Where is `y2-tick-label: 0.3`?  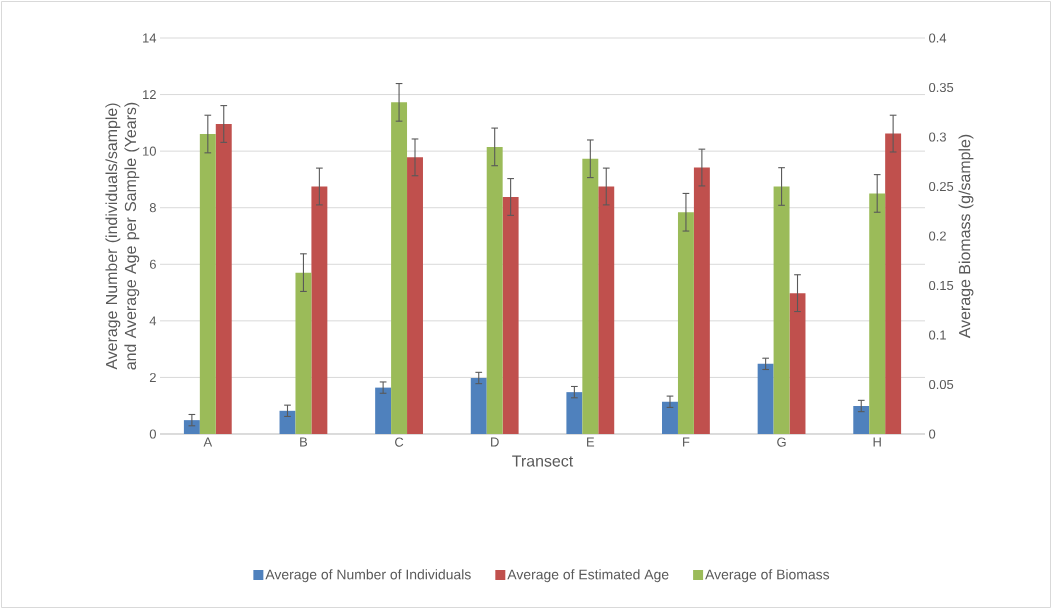 y2-tick-label: 0.3 is located at coordinates (937, 137).